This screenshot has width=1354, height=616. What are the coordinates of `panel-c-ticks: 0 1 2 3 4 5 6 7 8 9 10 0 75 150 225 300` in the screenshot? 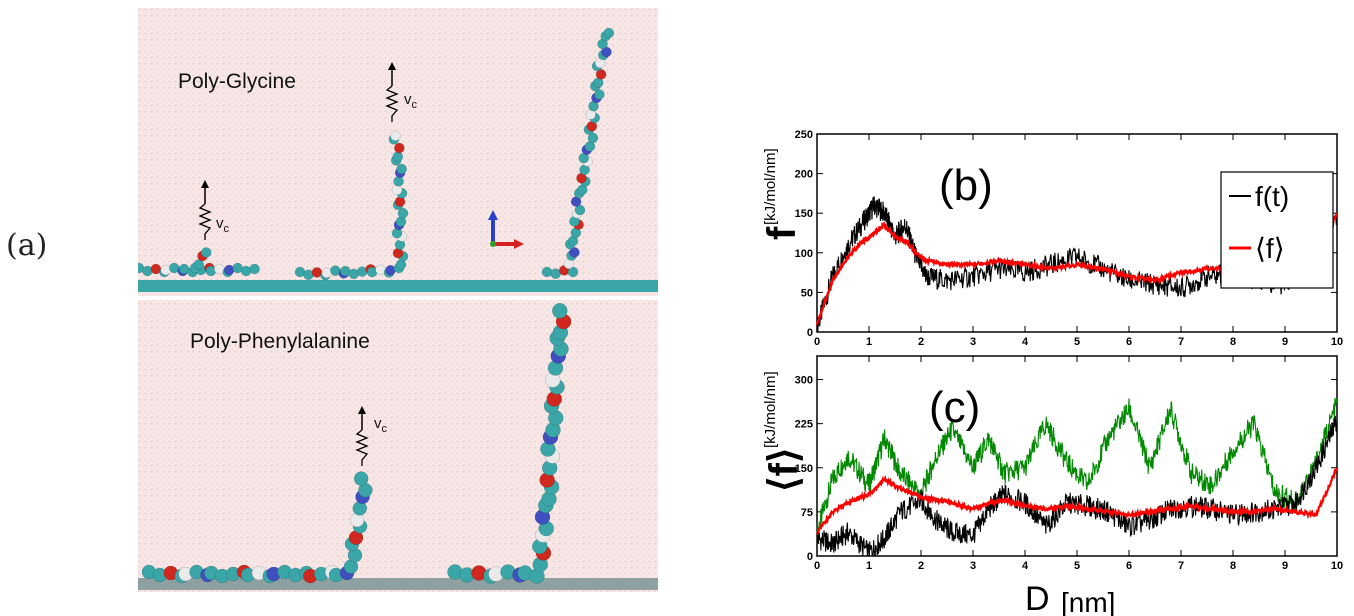 It's located at (1069, 464).